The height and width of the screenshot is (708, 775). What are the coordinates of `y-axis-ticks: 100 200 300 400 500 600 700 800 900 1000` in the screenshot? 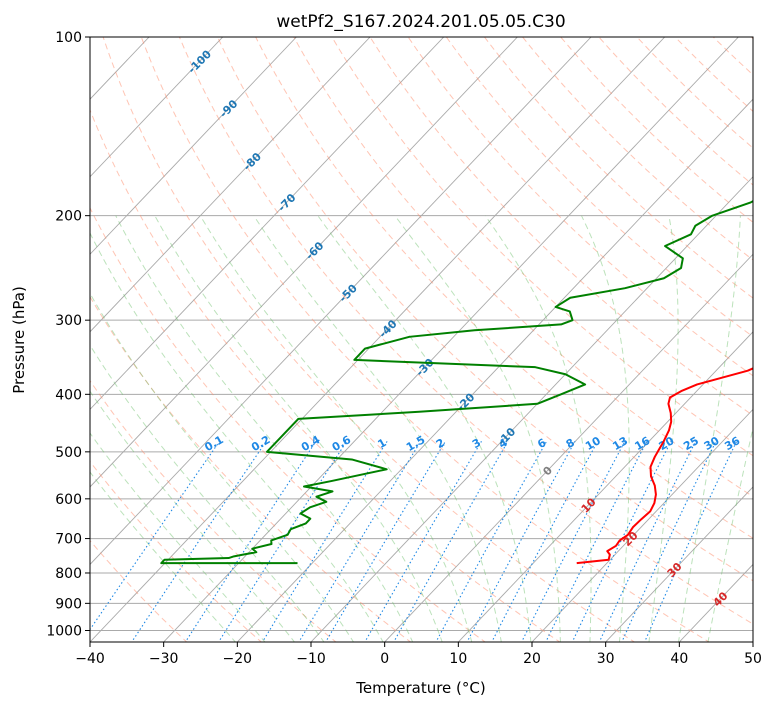 It's located at (68, 335).